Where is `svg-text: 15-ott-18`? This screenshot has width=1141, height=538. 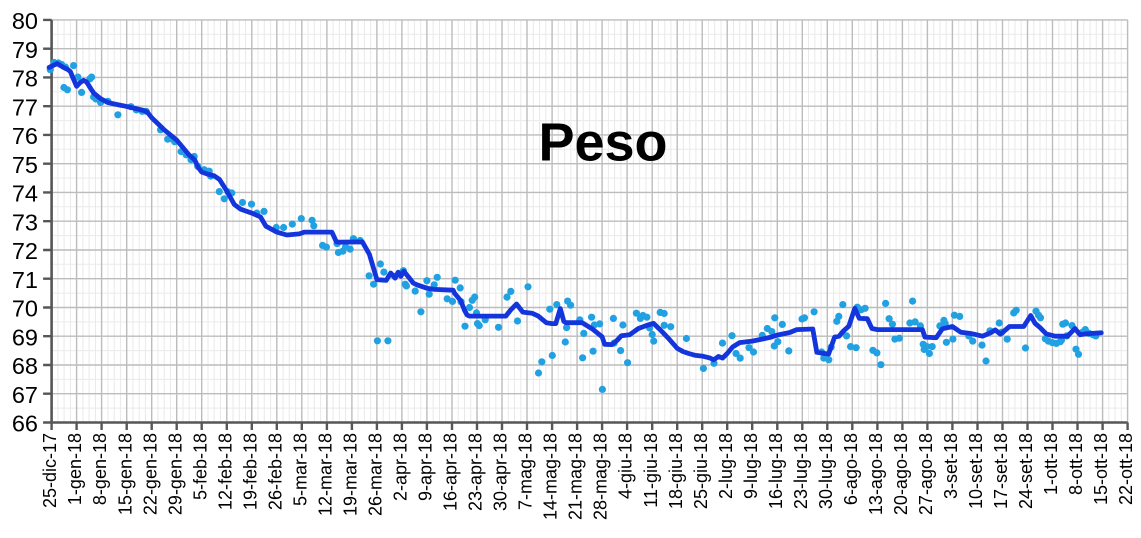 svg-text: 15-ott-18 is located at coordinates (1101, 469).